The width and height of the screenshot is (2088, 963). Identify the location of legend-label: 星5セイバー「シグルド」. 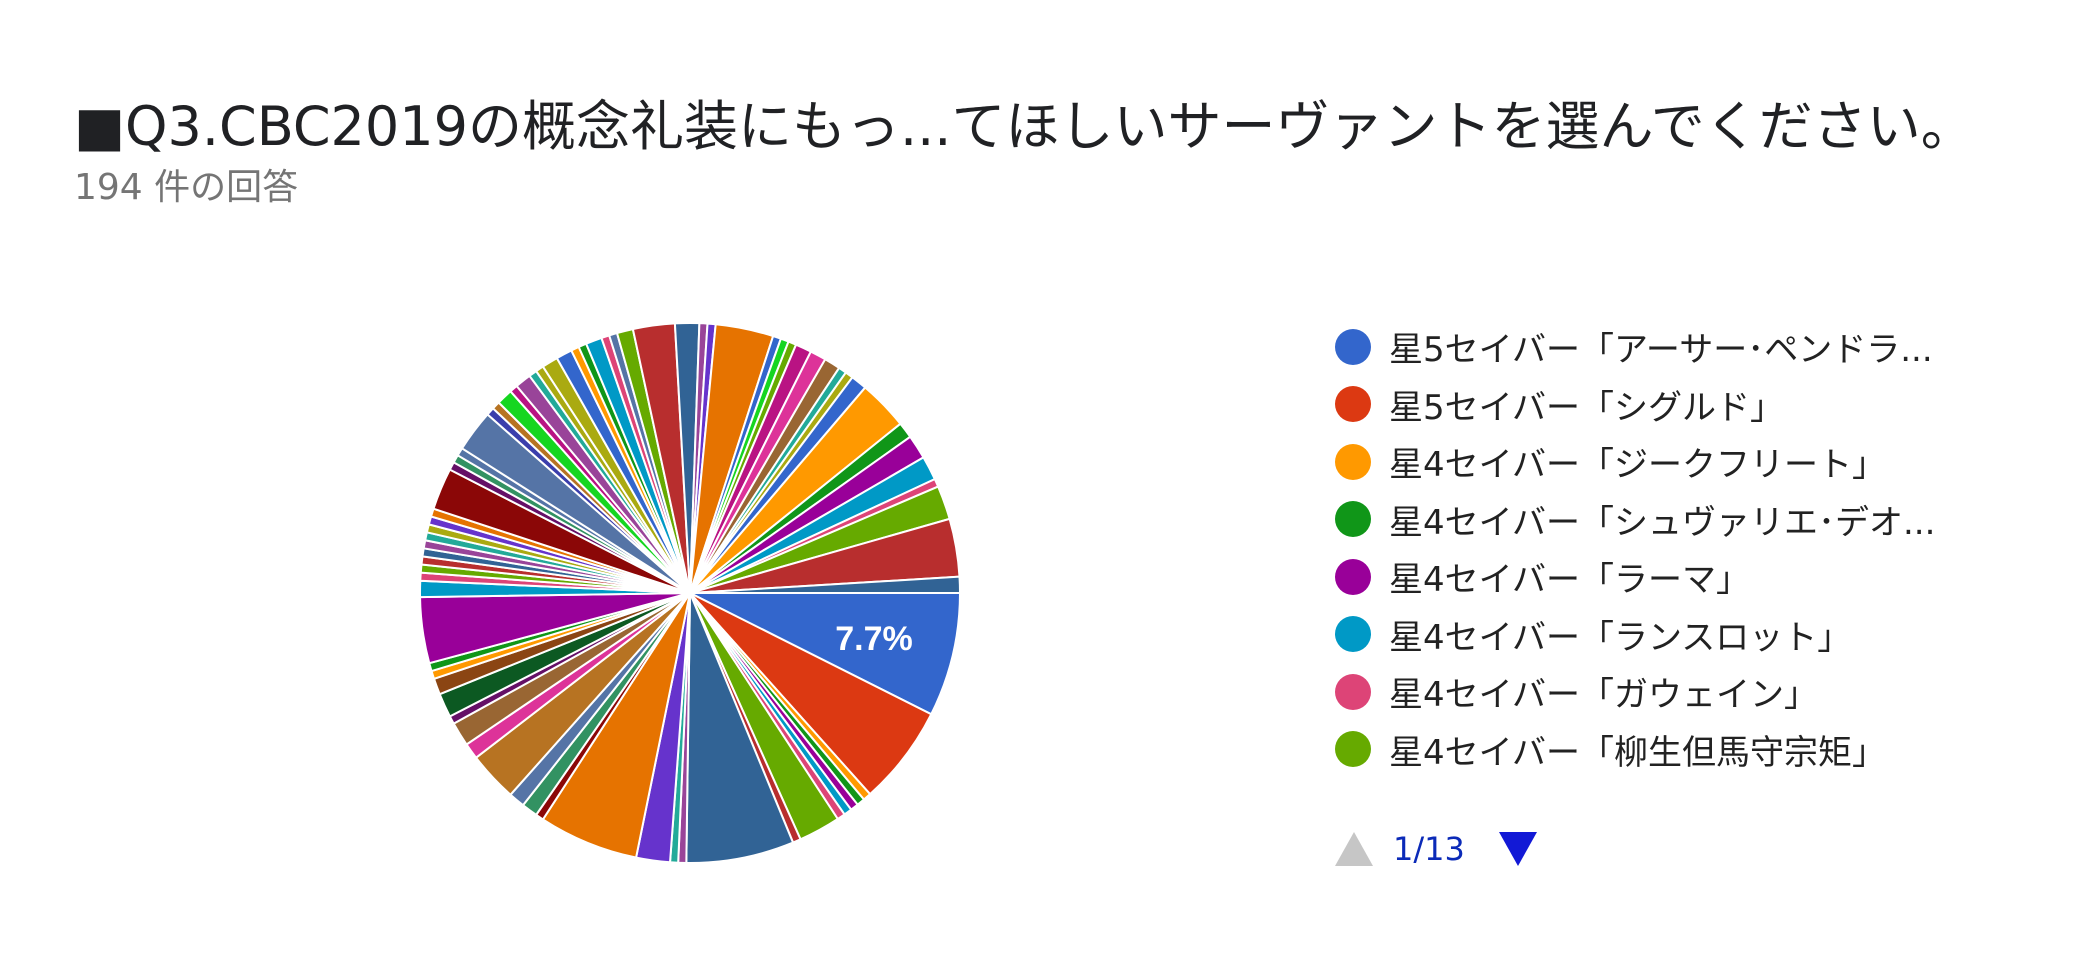
(1586, 407).